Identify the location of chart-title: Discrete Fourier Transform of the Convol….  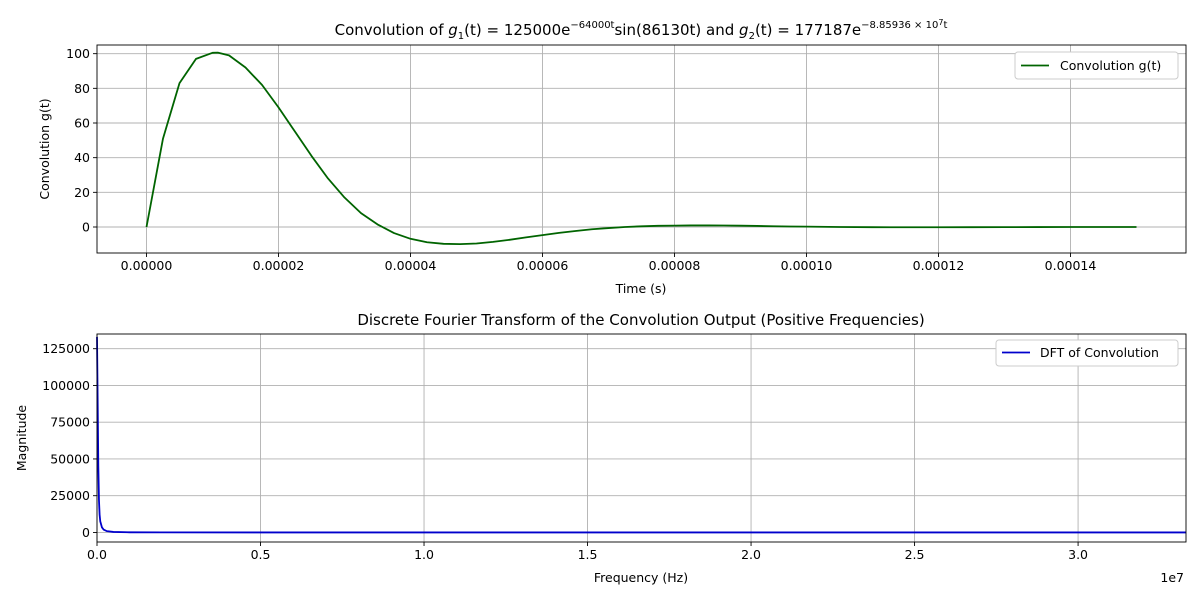
(640, 320).